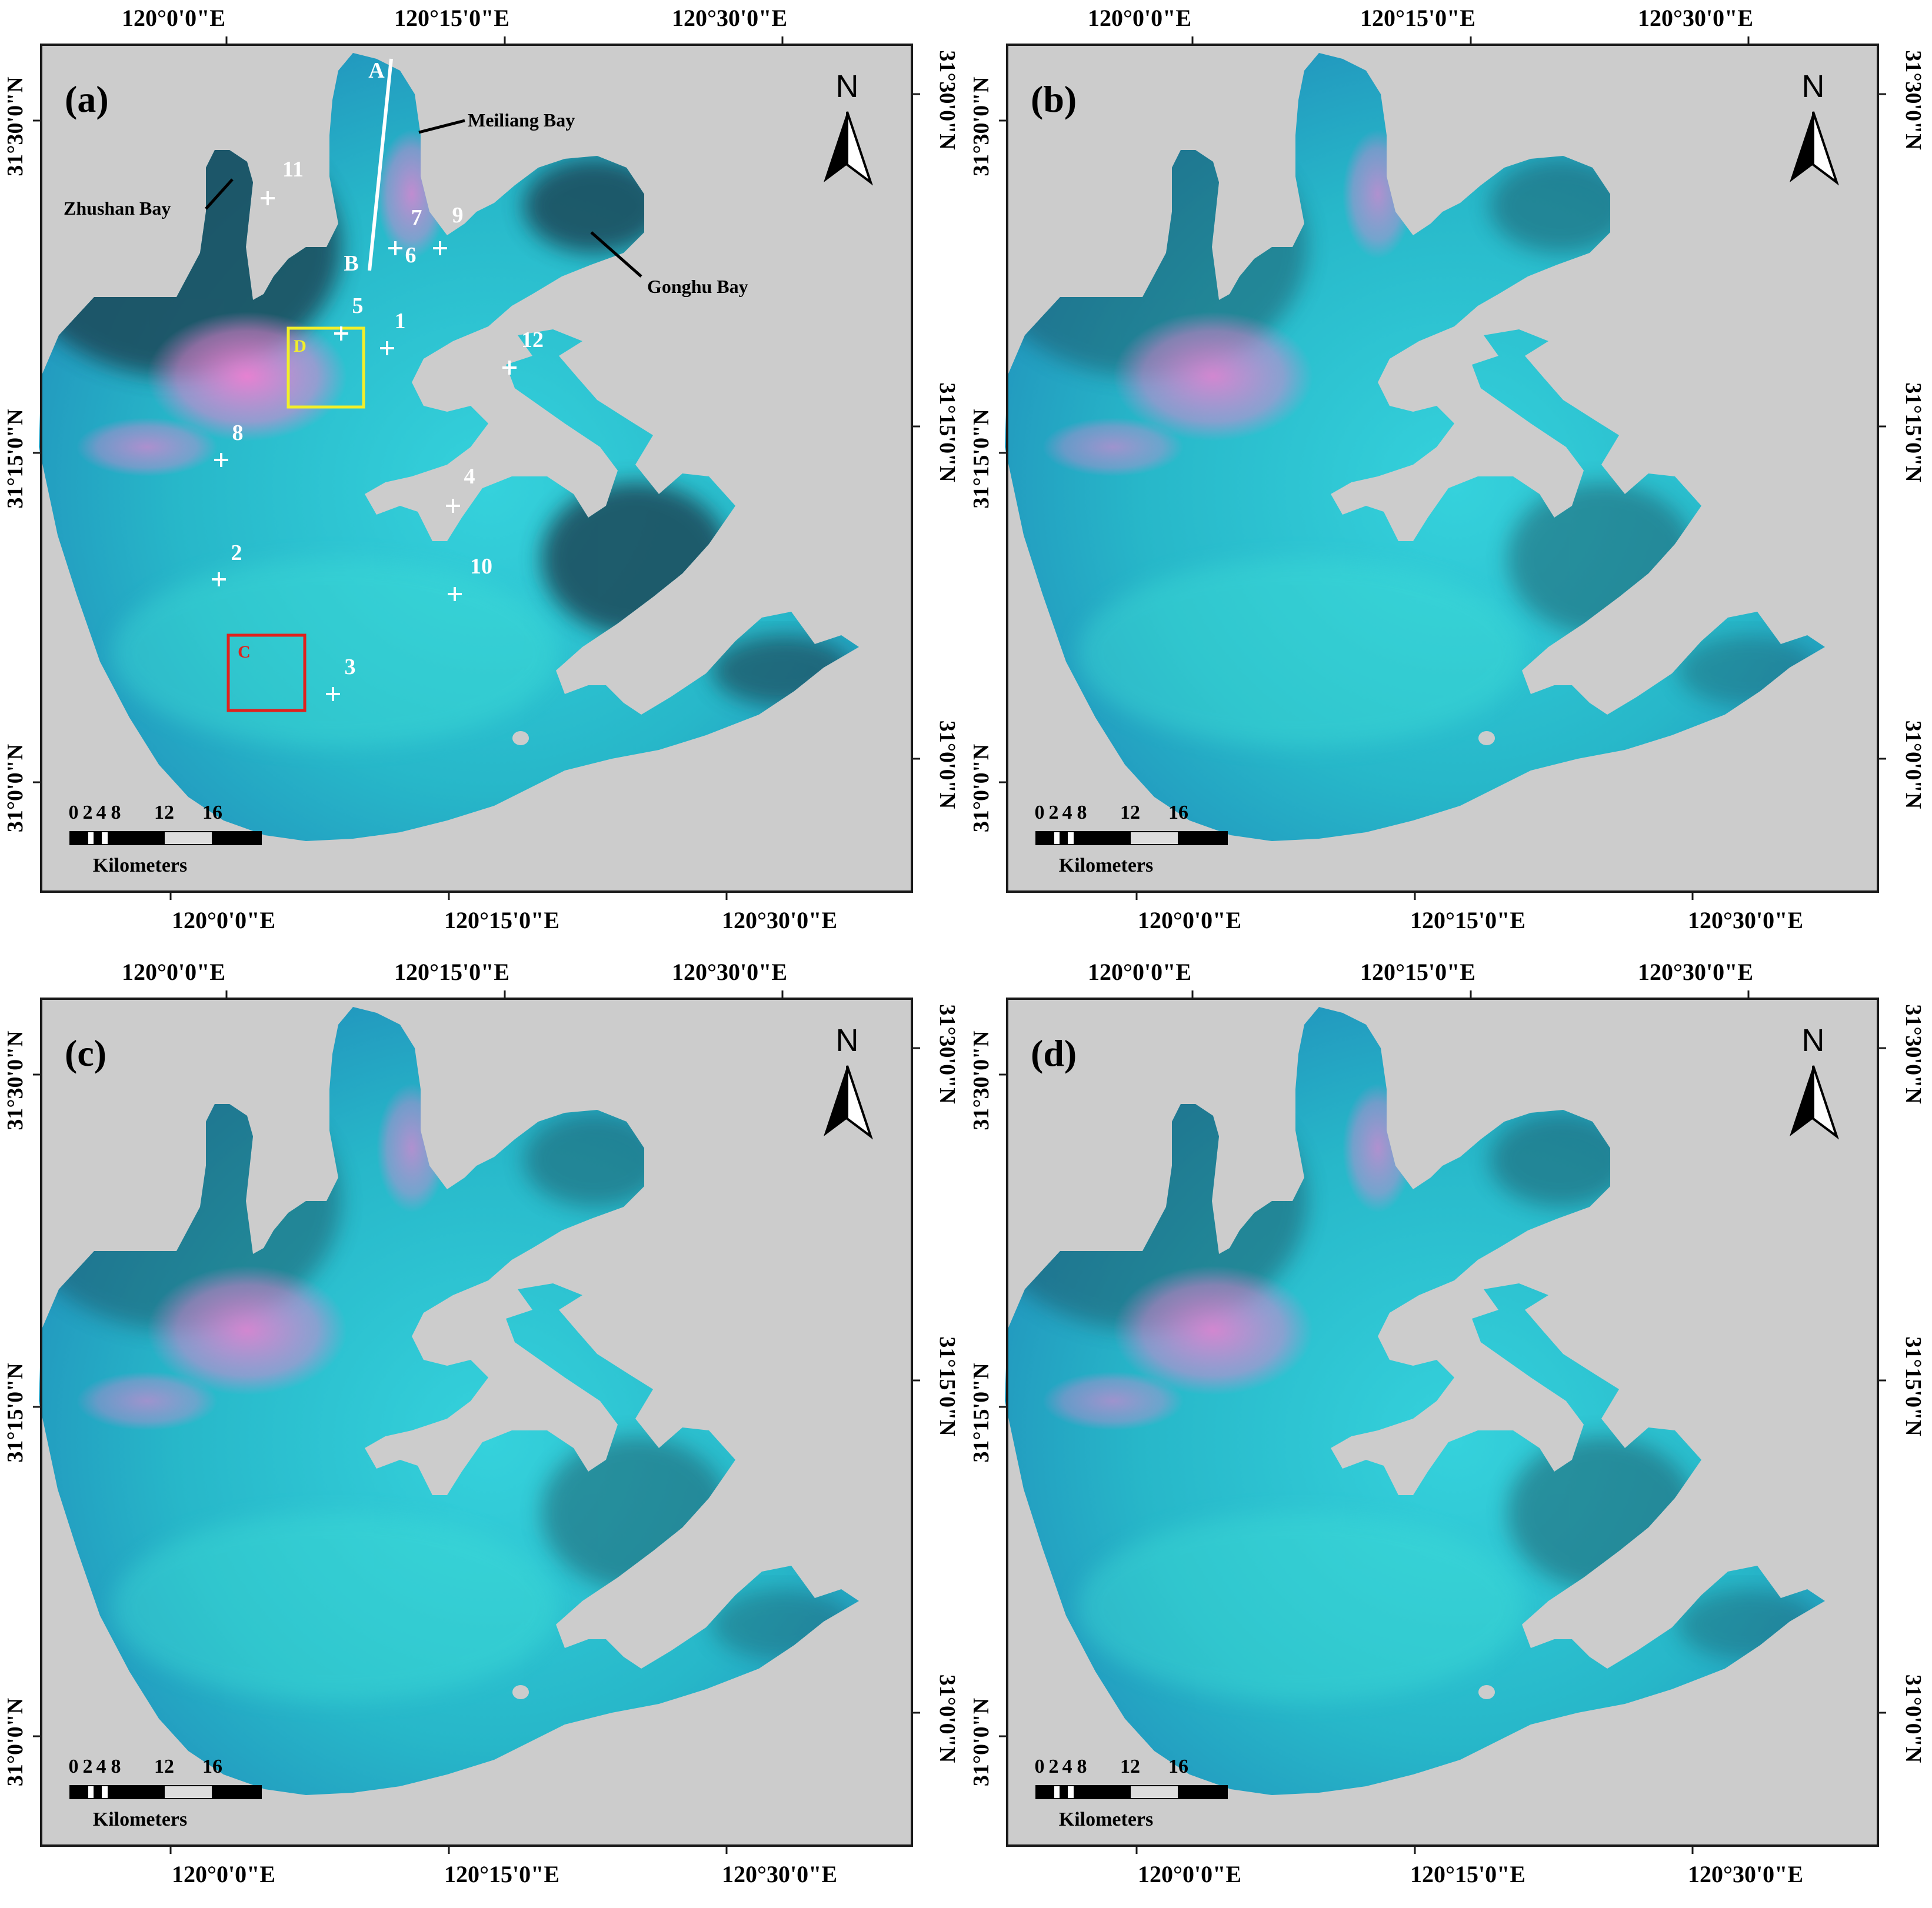  I want to click on station-number: 1, so click(400, 321).